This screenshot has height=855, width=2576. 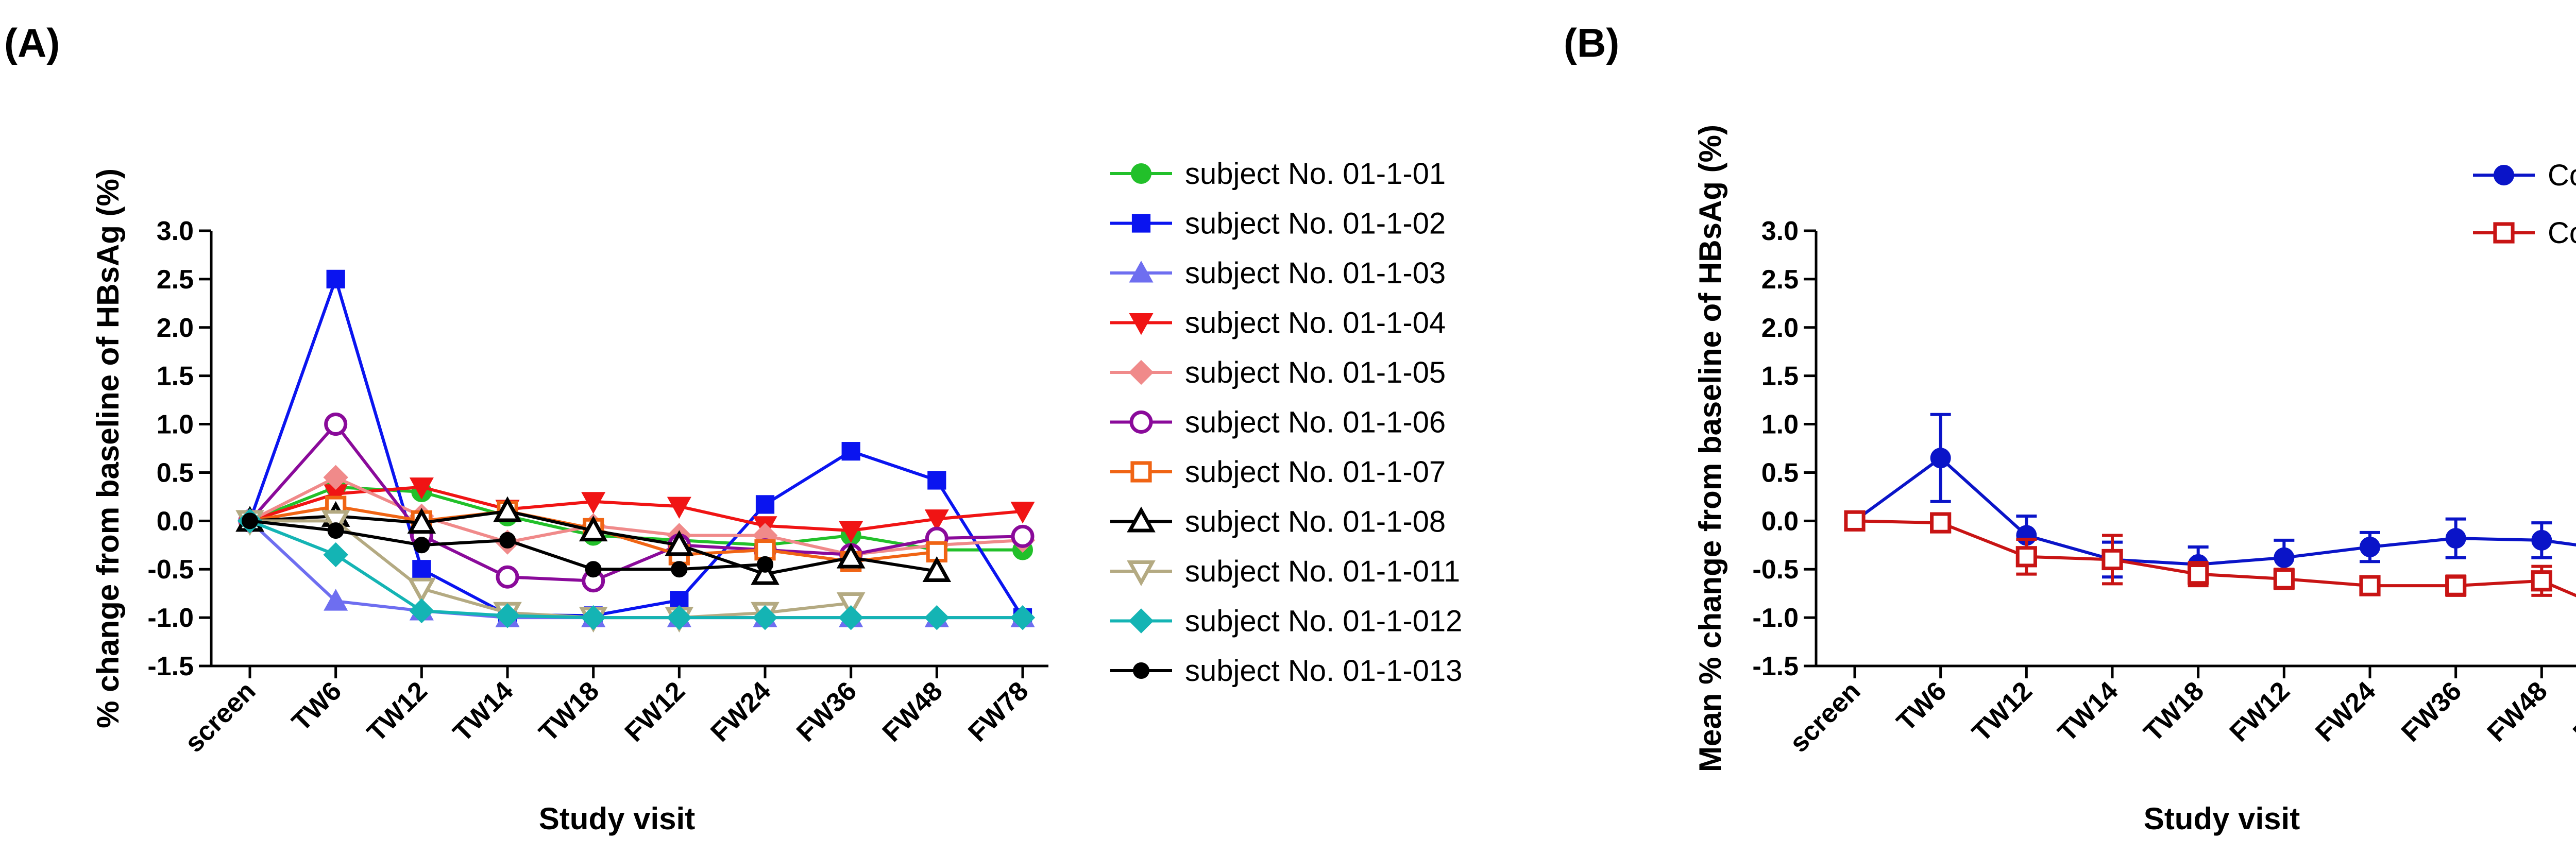 I want to click on legend-label: subject No. 01-1-07, so click(x=1315, y=472).